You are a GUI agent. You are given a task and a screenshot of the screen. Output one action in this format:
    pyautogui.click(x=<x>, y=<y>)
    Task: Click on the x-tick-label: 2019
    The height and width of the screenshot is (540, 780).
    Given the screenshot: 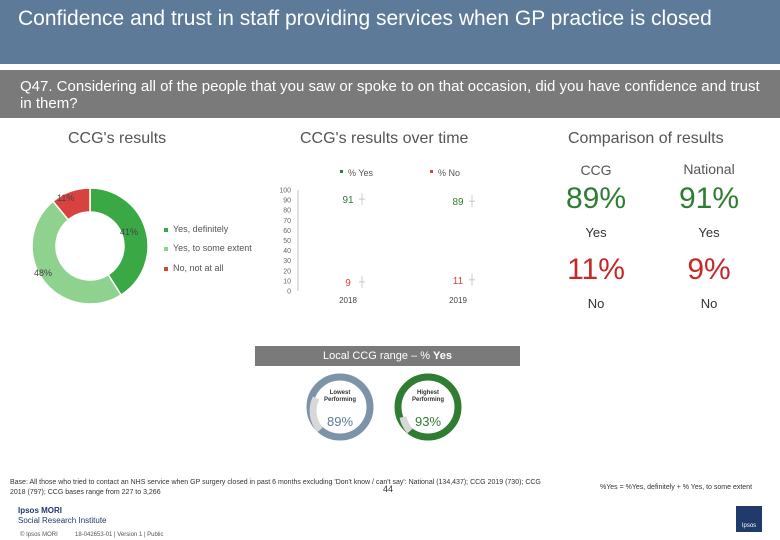 What is the action you would take?
    pyautogui.click(x=458, y=300)
    